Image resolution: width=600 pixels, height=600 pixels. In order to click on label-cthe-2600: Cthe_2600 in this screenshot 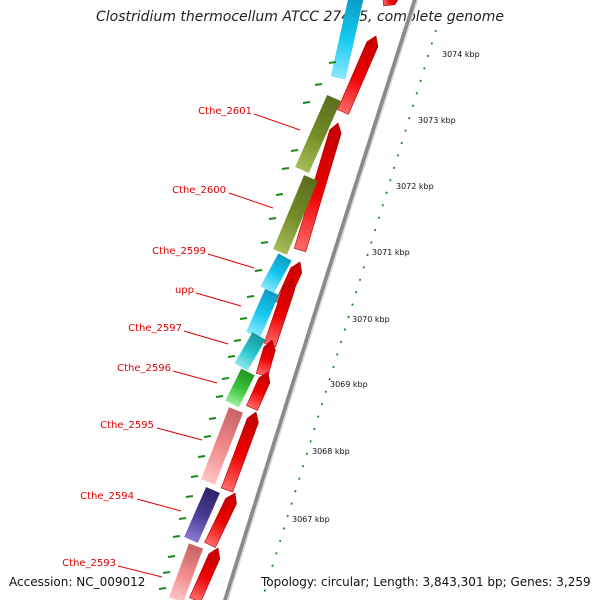, I will do `click(199, 190)`.